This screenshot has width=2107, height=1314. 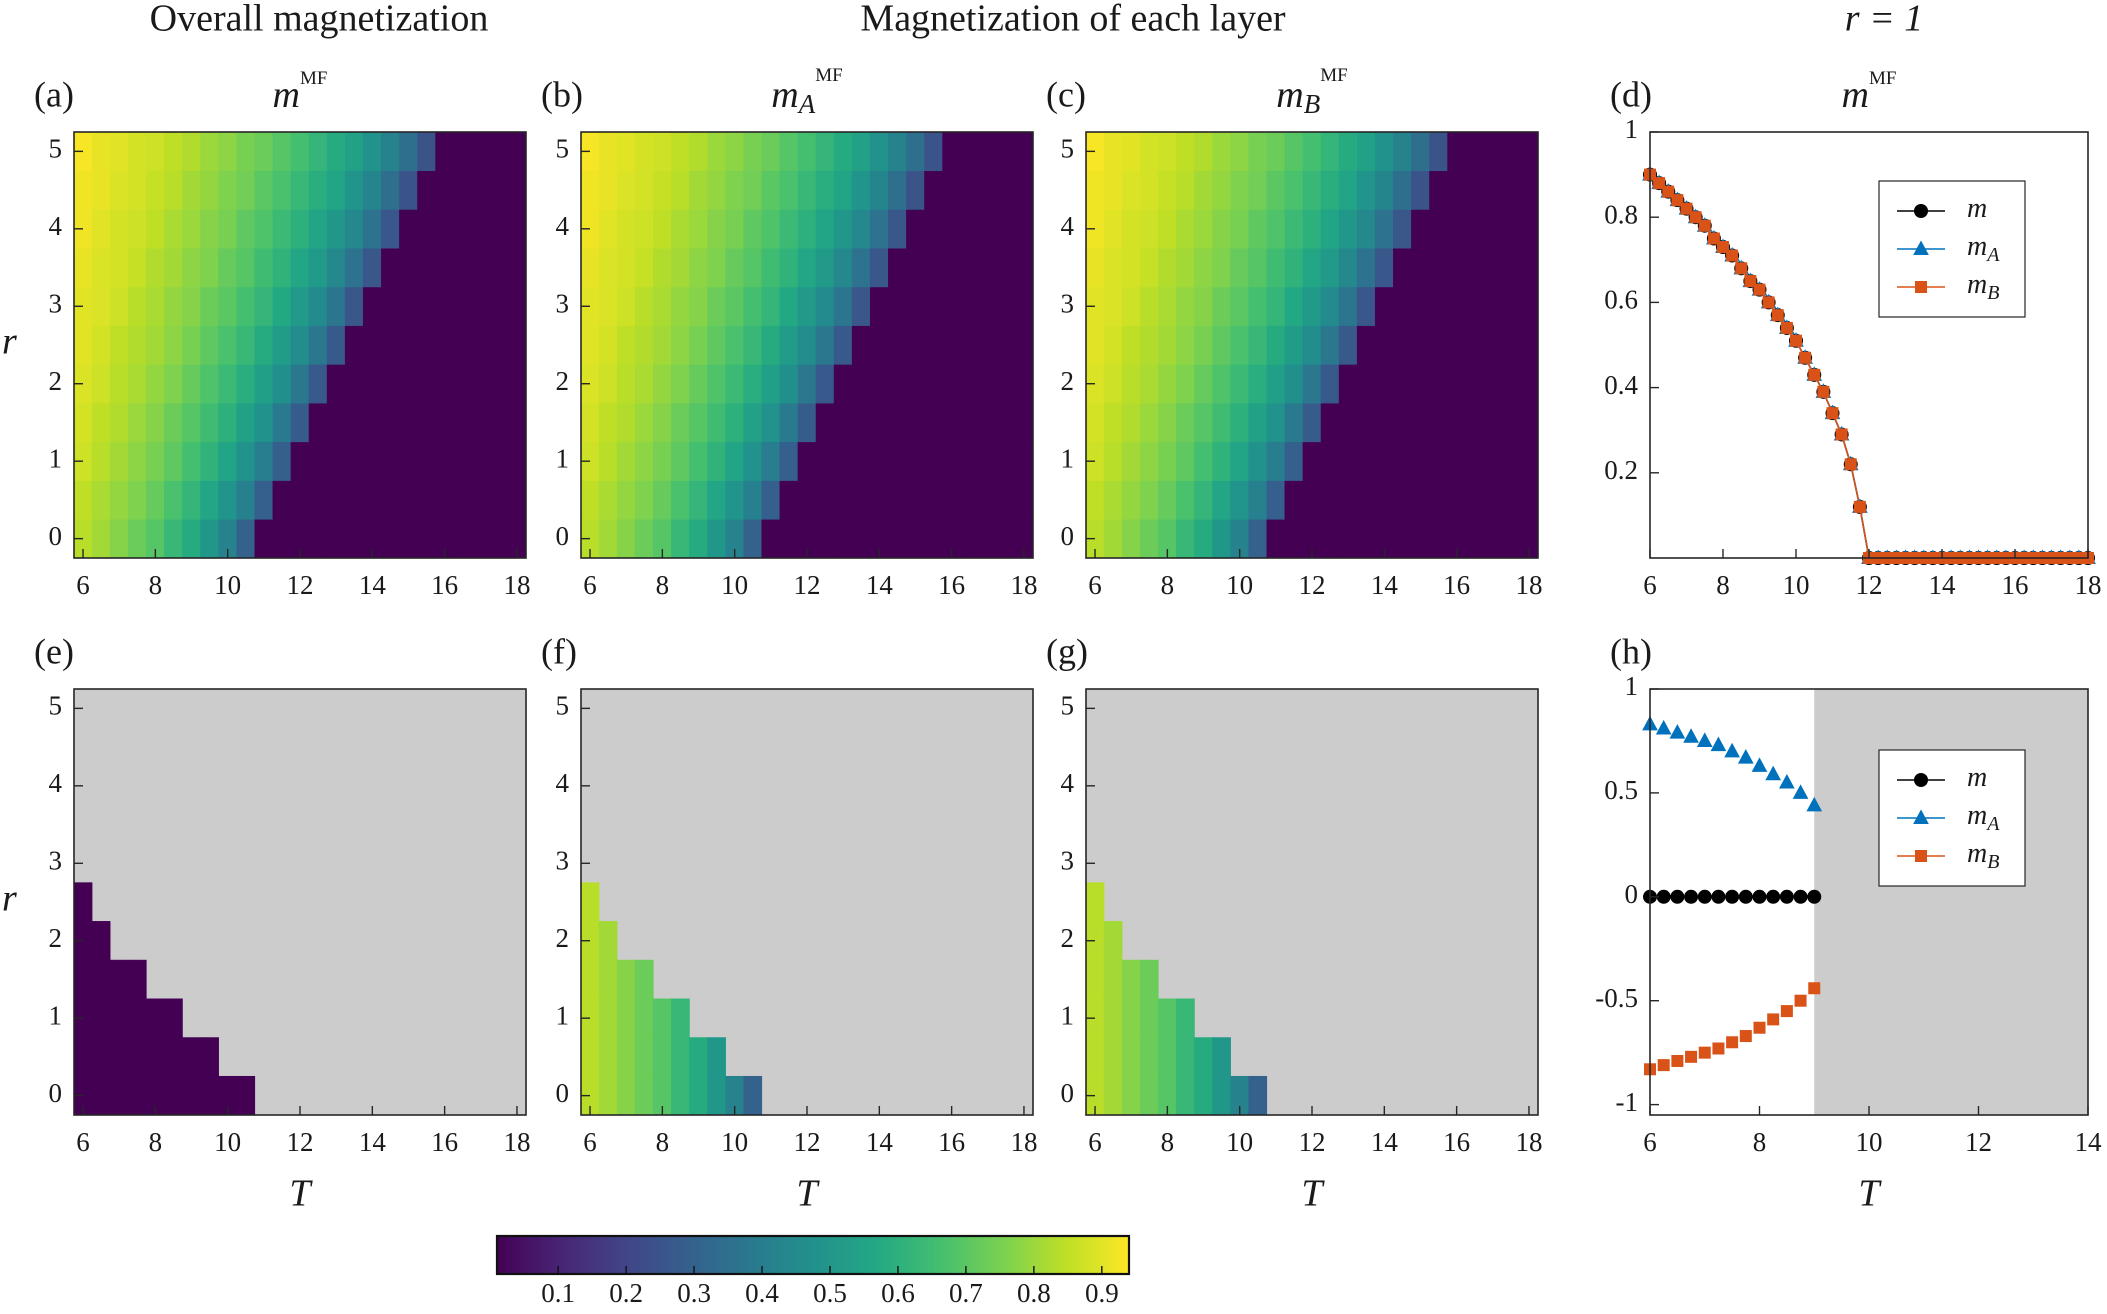 I want to click on y-tick-label: 1, so click(x=56, y=1015).